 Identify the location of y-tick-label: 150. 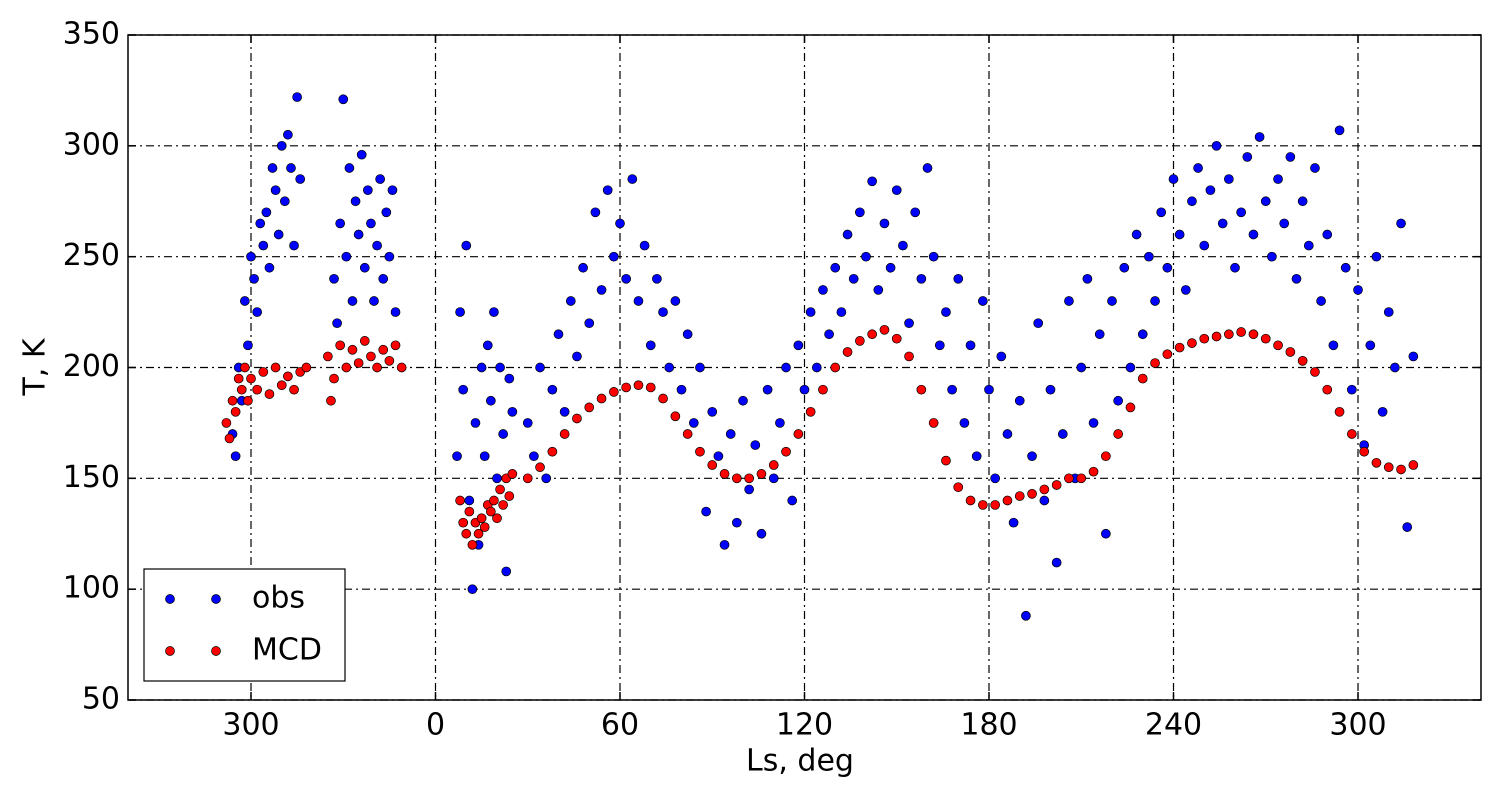
(91, 477).